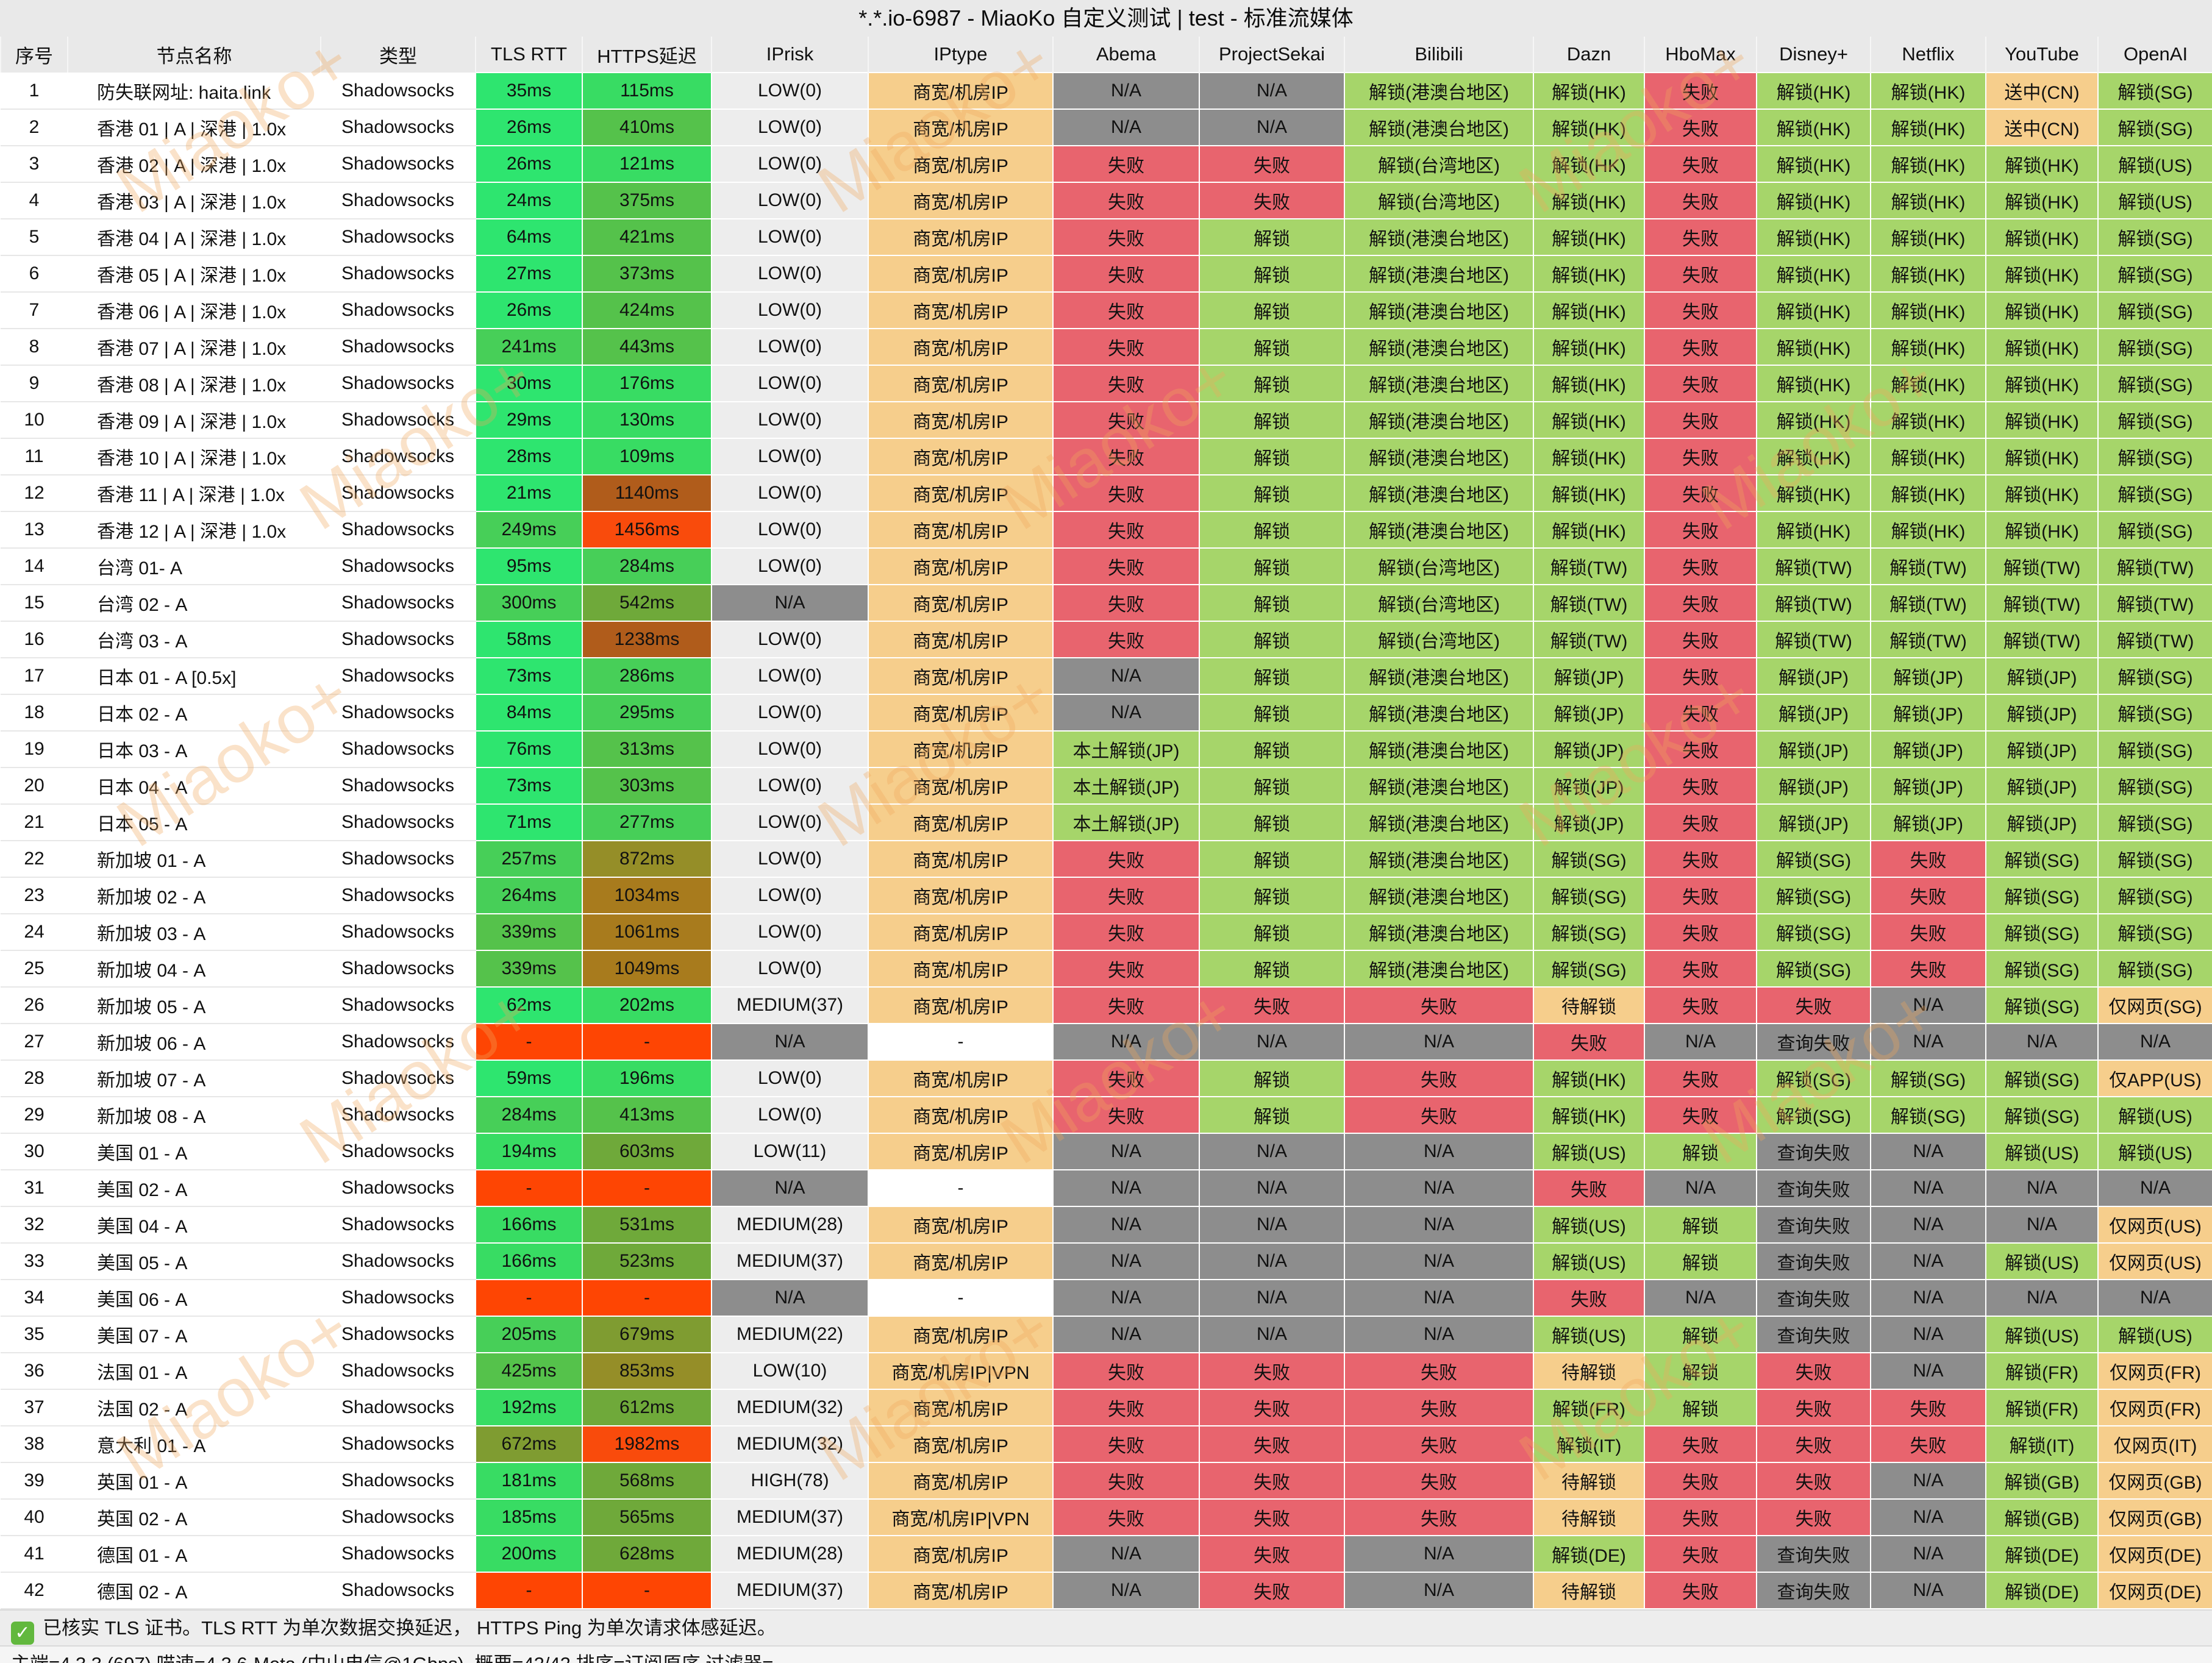  What do you see at coordinates (647, 822) in the screenshot?
I see `table-cell: 277ms` at bounding box center [647, 822].